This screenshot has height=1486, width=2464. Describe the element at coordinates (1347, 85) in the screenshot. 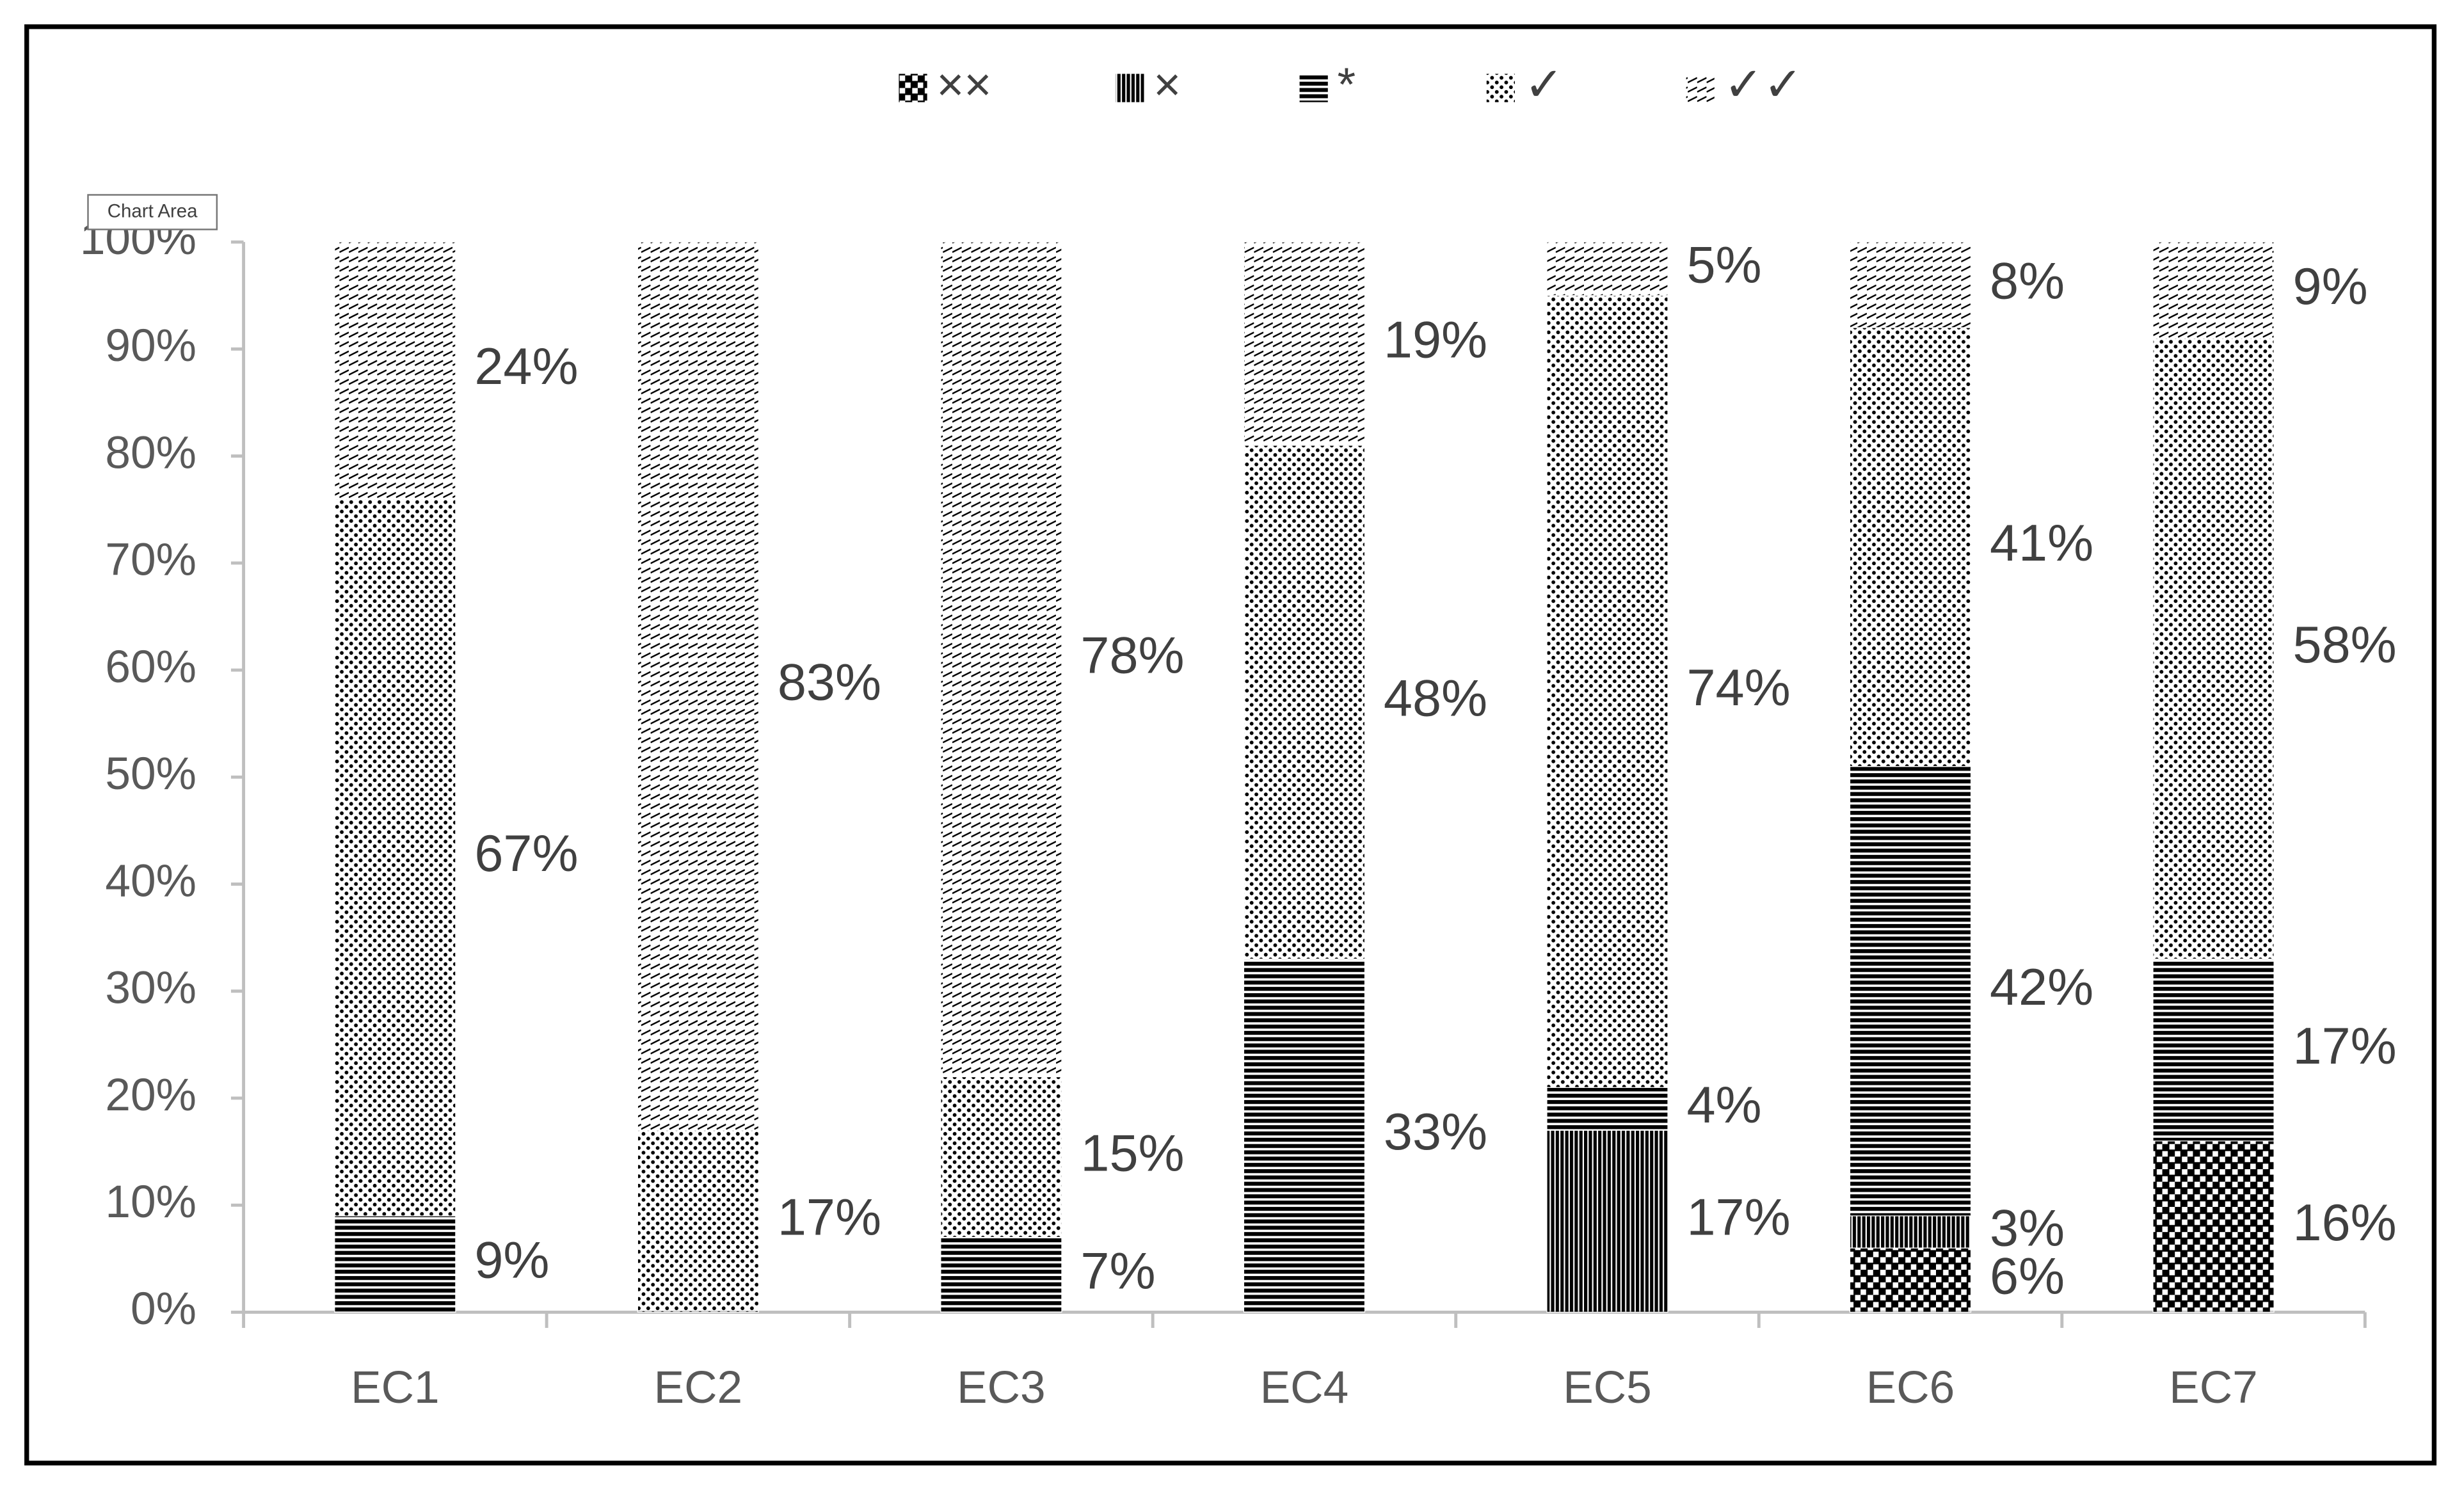

I see `legend-label: *` at that location.